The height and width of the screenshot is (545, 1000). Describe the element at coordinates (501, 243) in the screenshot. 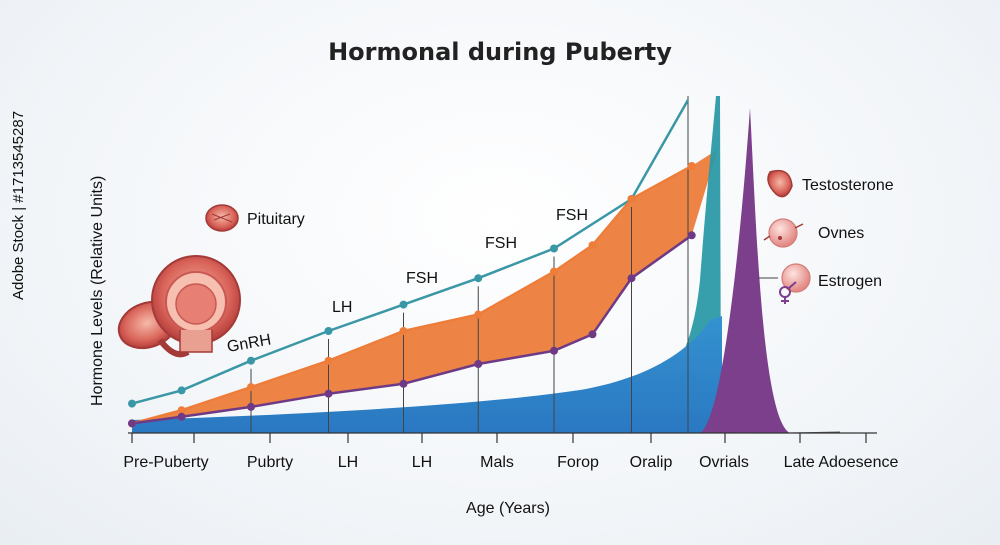

I see `annotation-fsh-2: FSH` at that location.